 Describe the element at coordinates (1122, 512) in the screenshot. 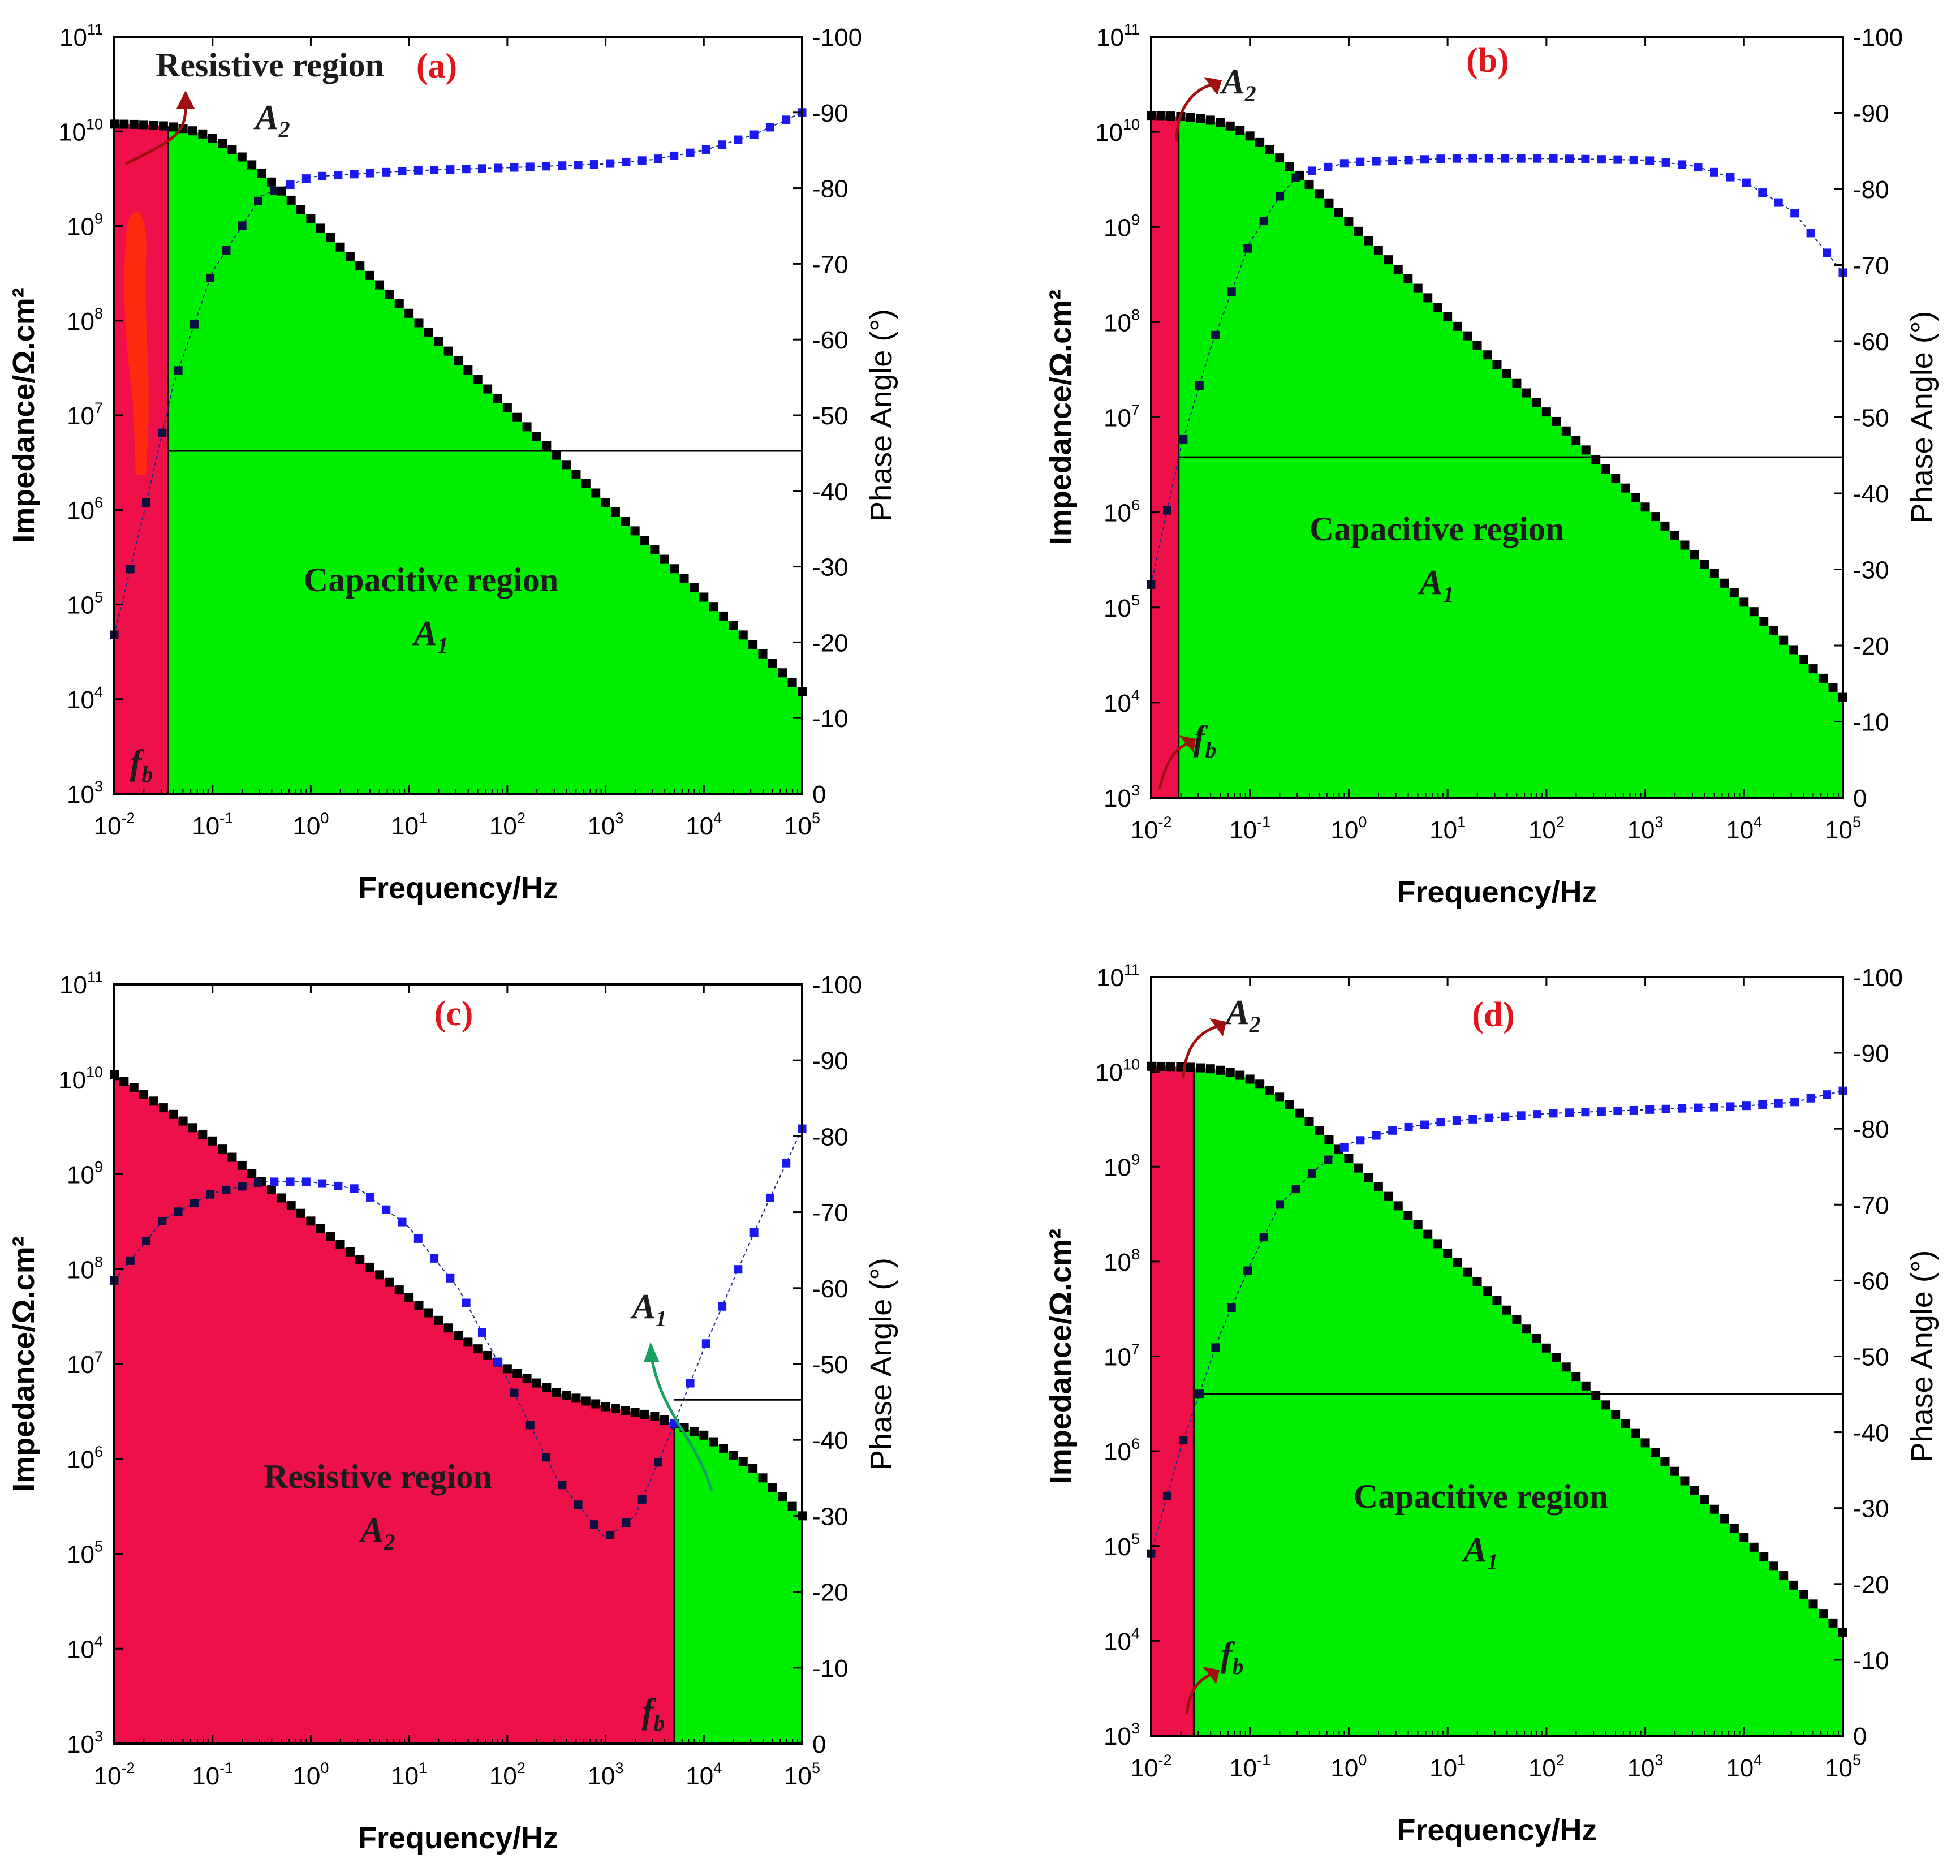

I see `y-tick-label: 10⁶` at that location.